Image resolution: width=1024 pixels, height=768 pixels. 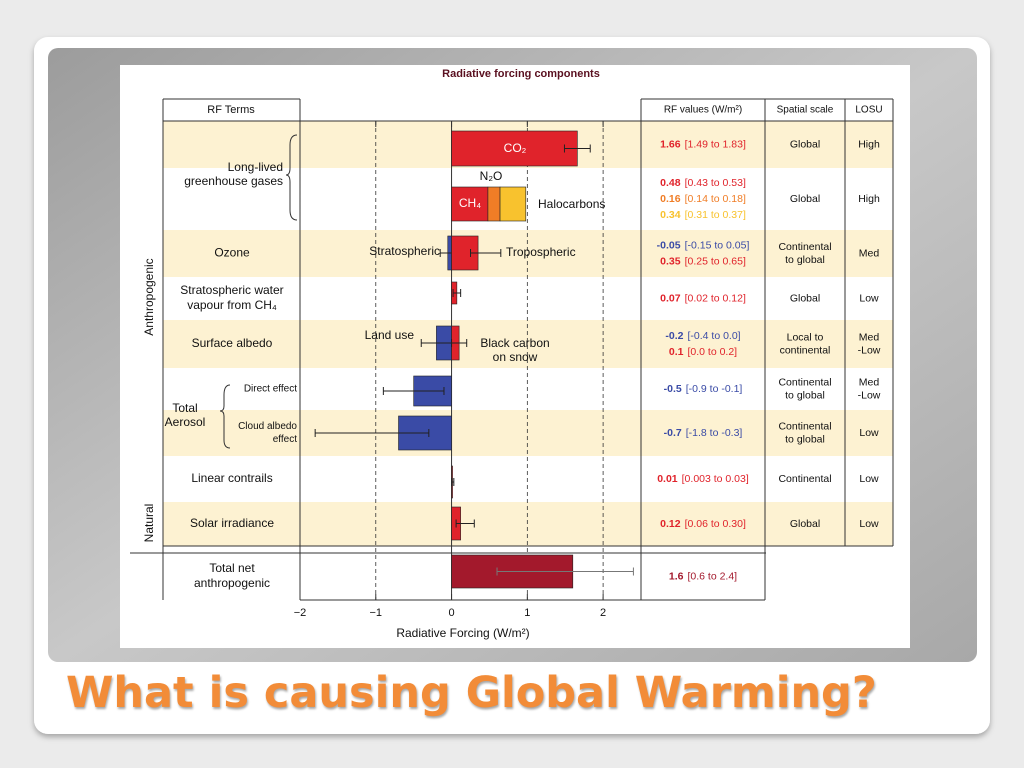 I want to click on rf-value: -0.7 [-1.8 to -0.3], so click(x=703, y=433).